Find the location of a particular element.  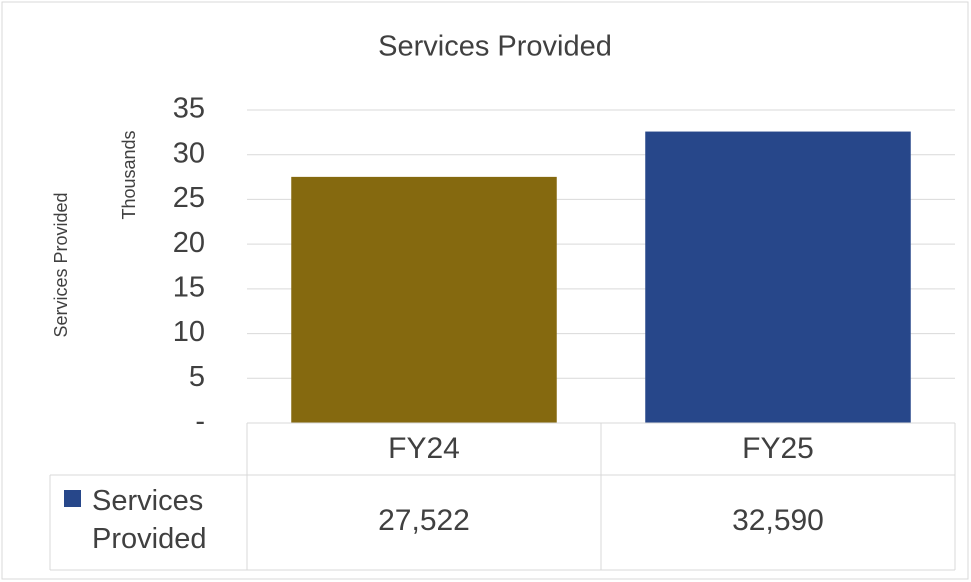

y-tick-label: 15 is located at coordinates (189, 288).